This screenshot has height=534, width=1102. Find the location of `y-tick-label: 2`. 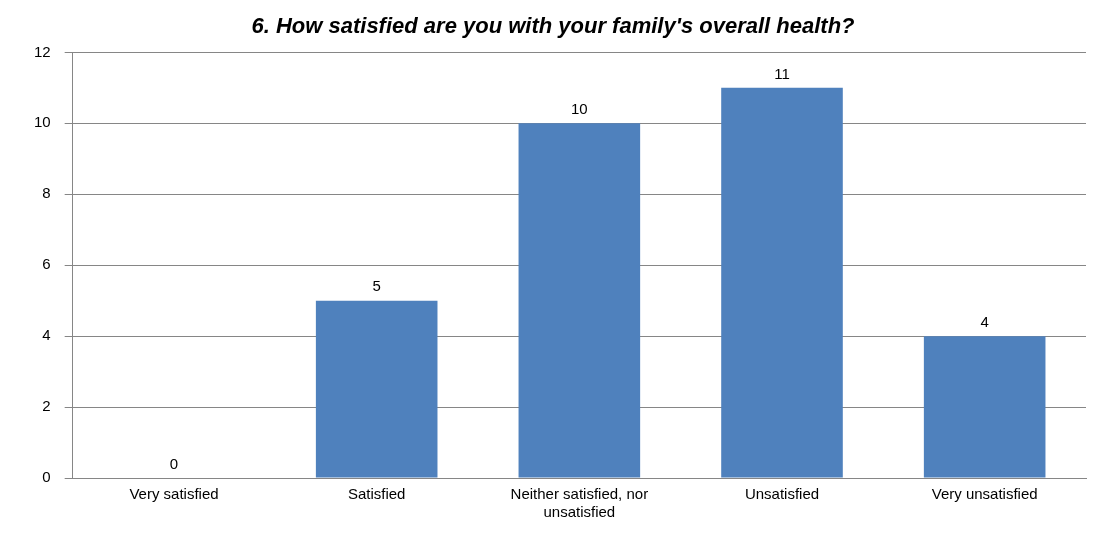

y-tick-label: 2 is located at coordinates (46, 406).